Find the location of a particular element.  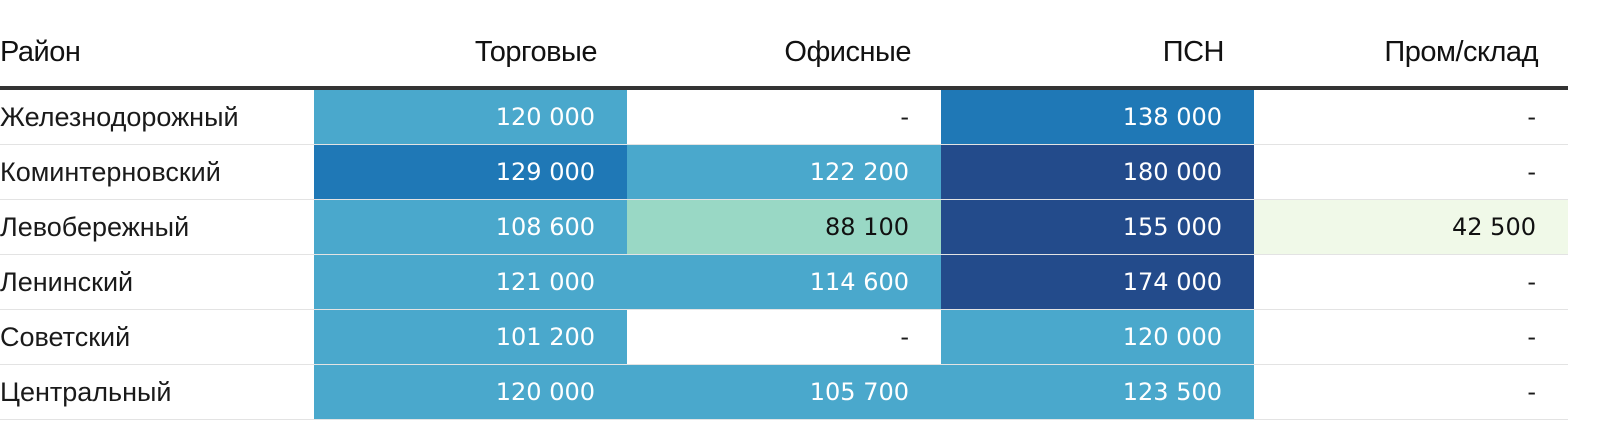

column-header-industrial: Пром/склад is located at coordinates (1461, 52).